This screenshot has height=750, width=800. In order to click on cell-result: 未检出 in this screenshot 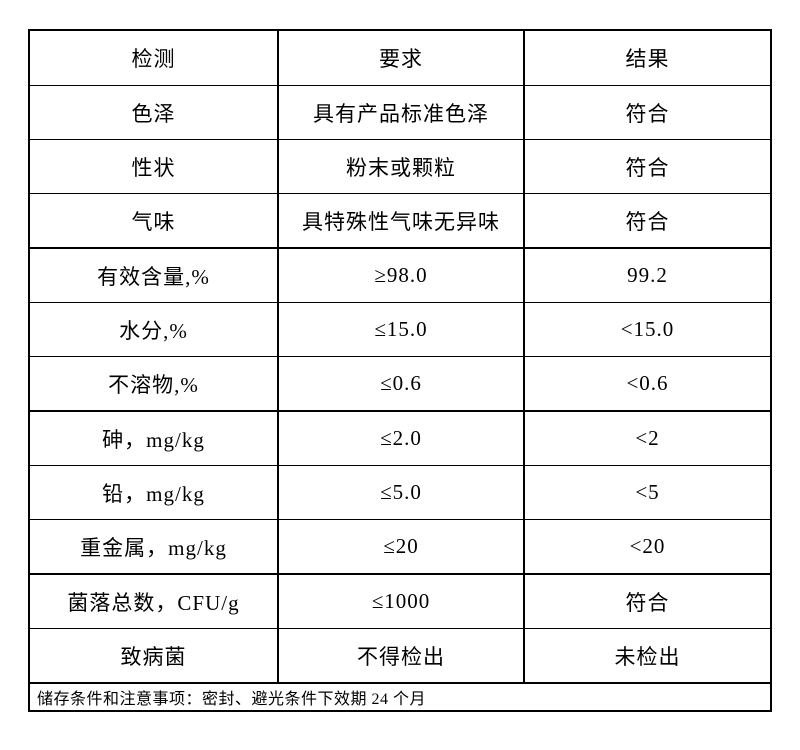, I will do `click(647, 656)`.